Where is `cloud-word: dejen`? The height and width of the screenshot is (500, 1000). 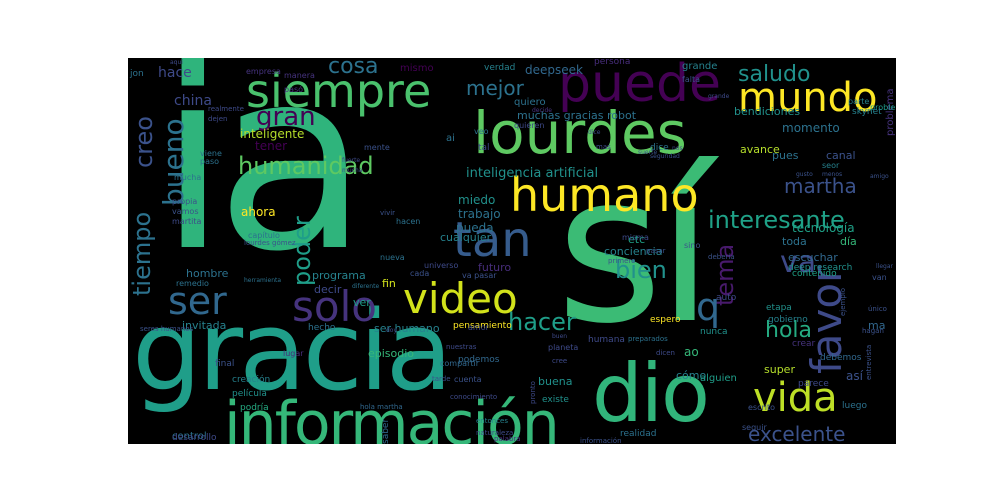 cloud-word: dejen is located at coordinates (218, 119).